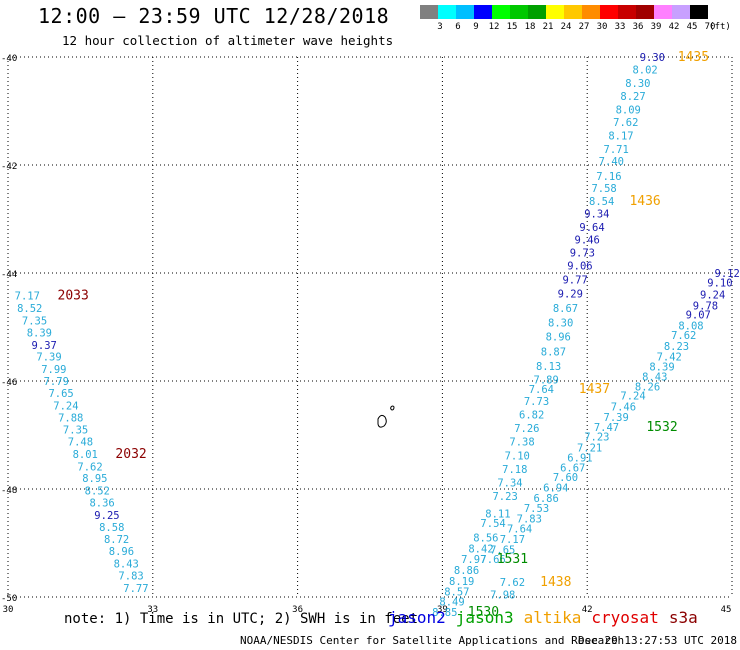 The image size is (740, 650). Describe the element at coordinates (509, 484) in the screenshot. I see `swh-value: 7.34` at that location.